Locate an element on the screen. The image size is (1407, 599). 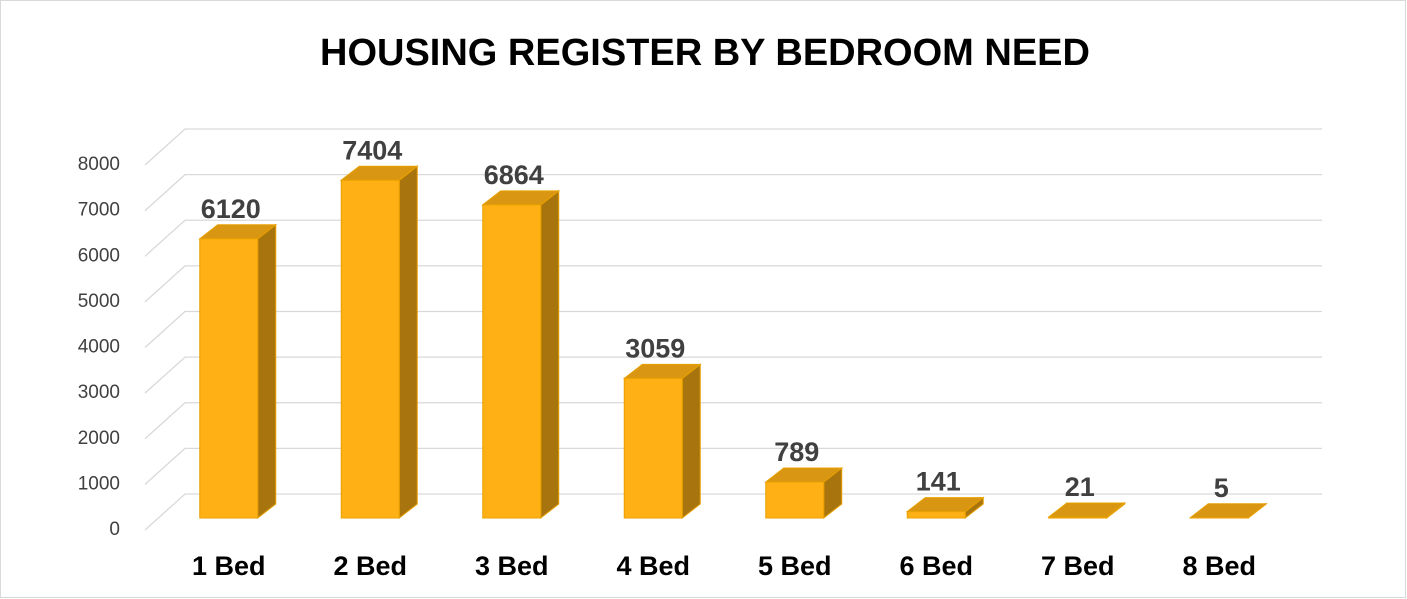
y-tick-label: 5000 is located at coordinates (99, 301).